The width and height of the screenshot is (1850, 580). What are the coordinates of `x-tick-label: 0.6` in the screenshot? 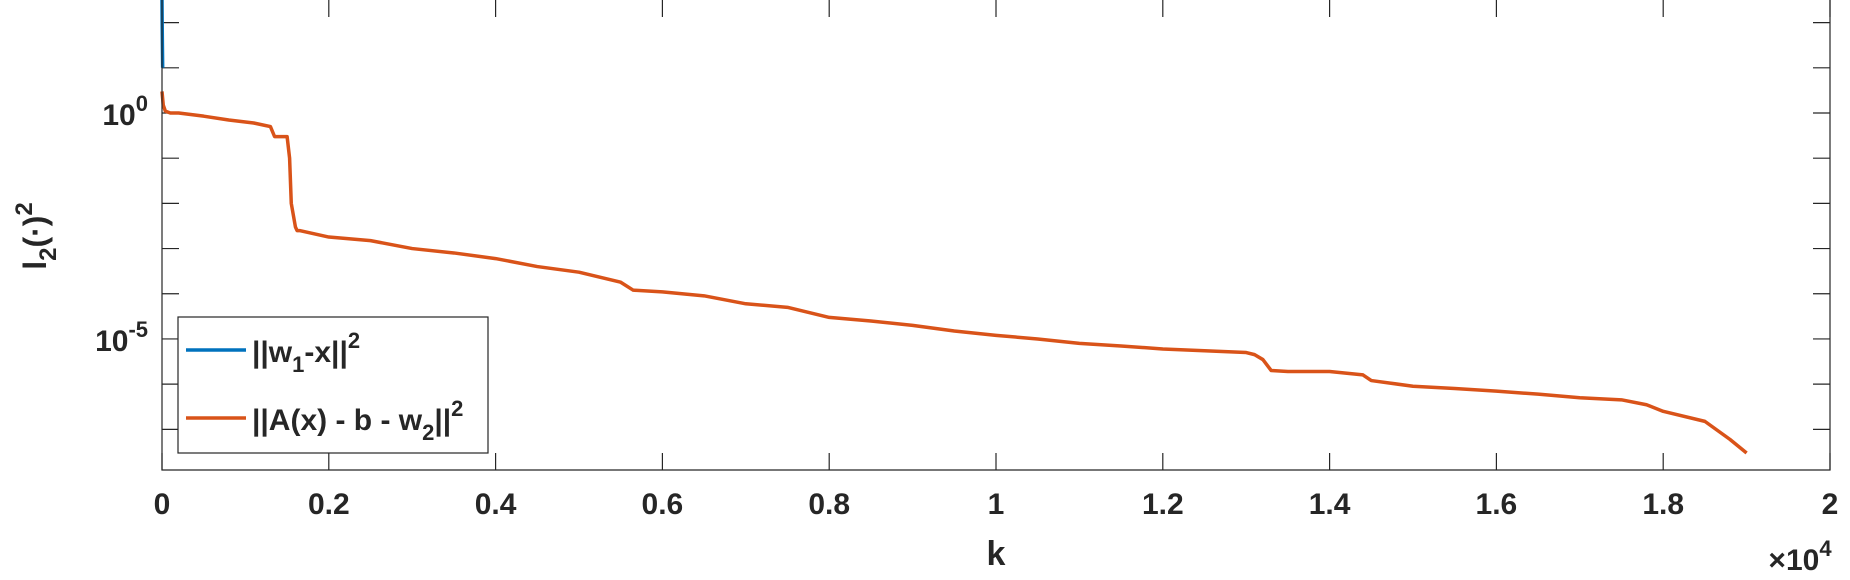 It's located at (663, 504).